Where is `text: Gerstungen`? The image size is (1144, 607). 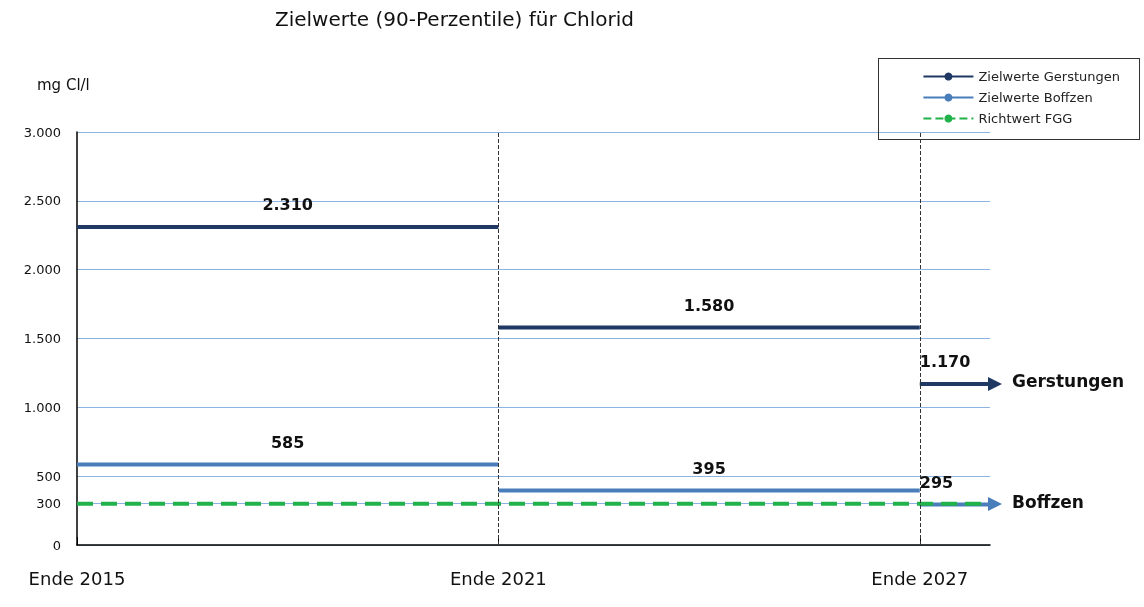 text: Gerstungen is located at coordinates (1068, 381).